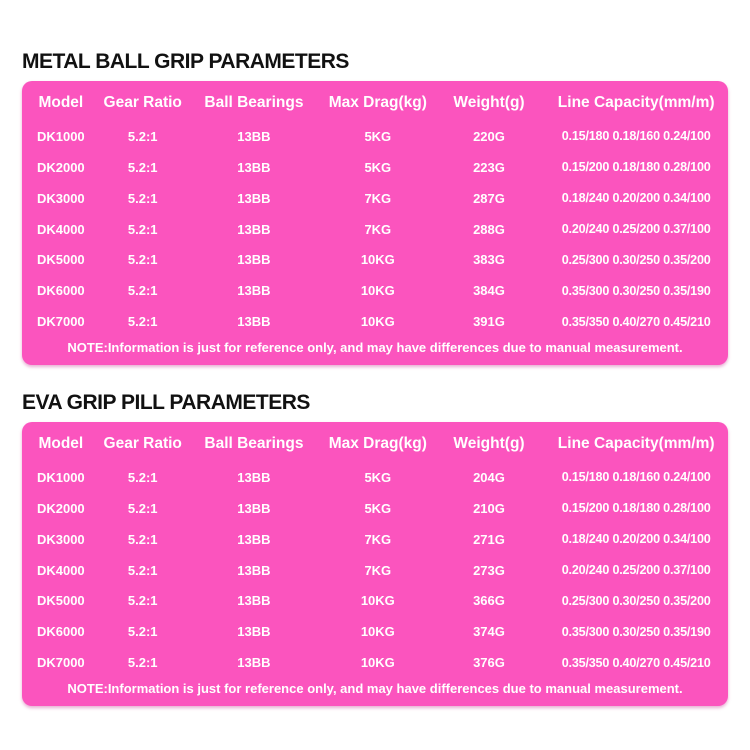 The image size is (750, 750). I want to click on cell-model: DK4000, so click(60, 570).